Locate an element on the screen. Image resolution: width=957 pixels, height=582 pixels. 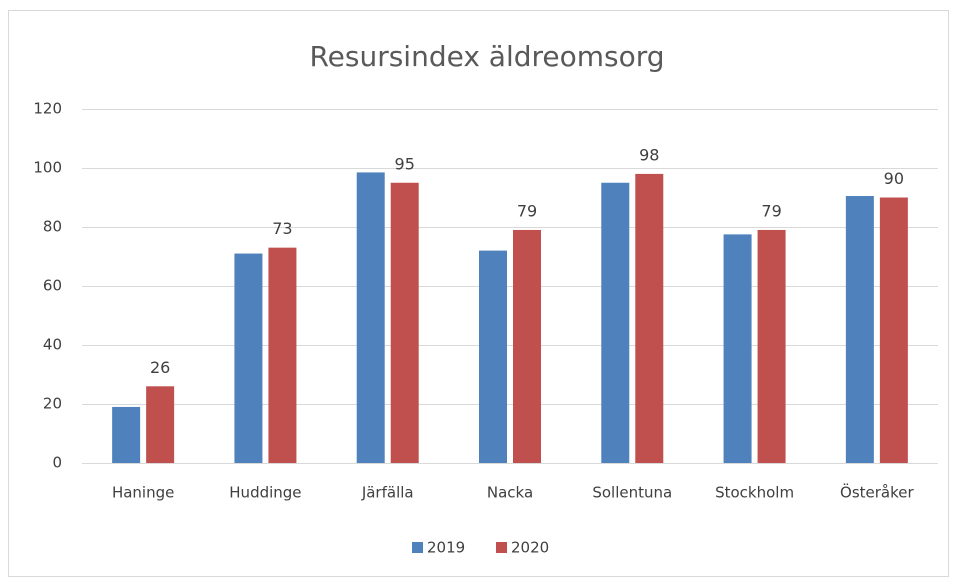
data-label: 98 is located at coordinates (649, 154).